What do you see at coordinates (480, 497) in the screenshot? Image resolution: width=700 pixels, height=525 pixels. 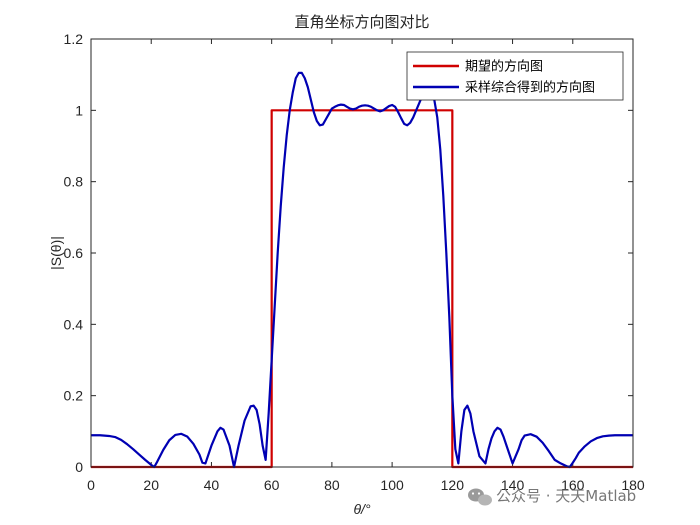 I see `wechat-icon` at bounding box center [480, 497].